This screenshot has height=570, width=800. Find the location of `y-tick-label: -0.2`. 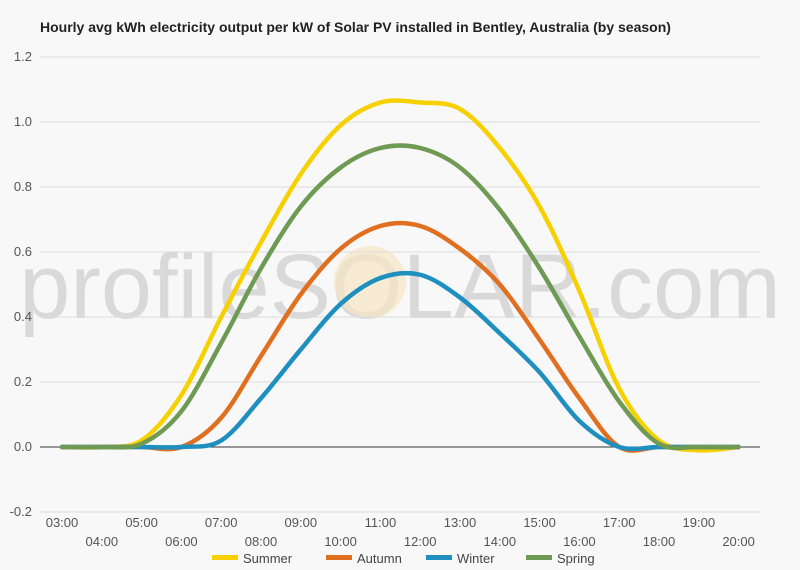

y-tick-label: -0.2 is located at coordinates (21, 511).